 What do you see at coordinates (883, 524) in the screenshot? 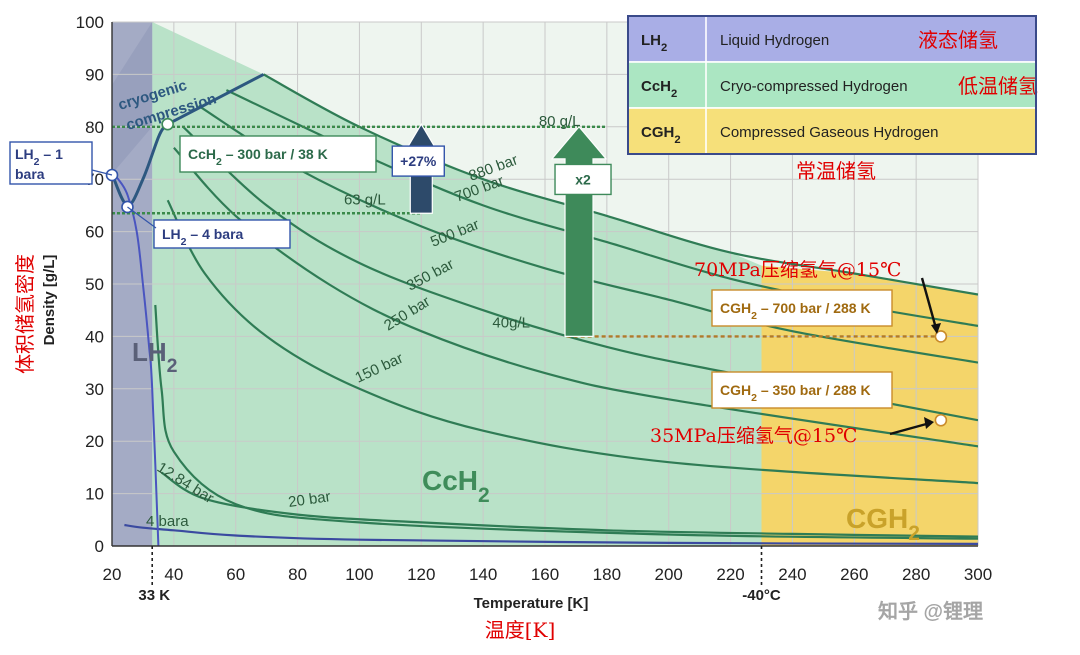
I see `region-label-cgh2: CGH2` at bounding box center [883, 524].